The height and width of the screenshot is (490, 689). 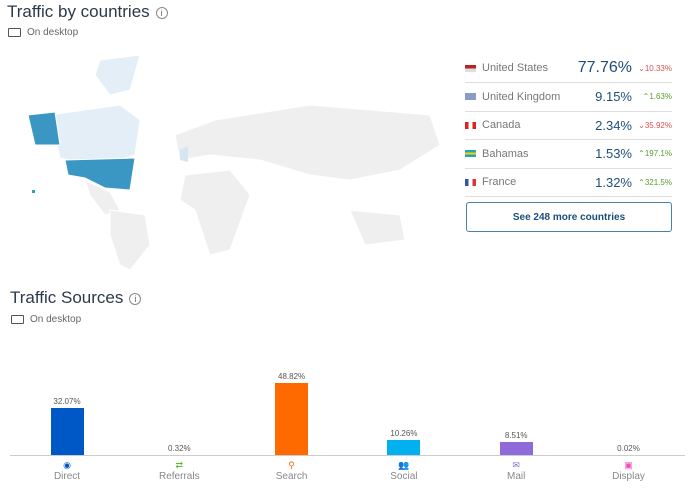 I want to click on change-value: 321.5%, so click(x=658, y=182).